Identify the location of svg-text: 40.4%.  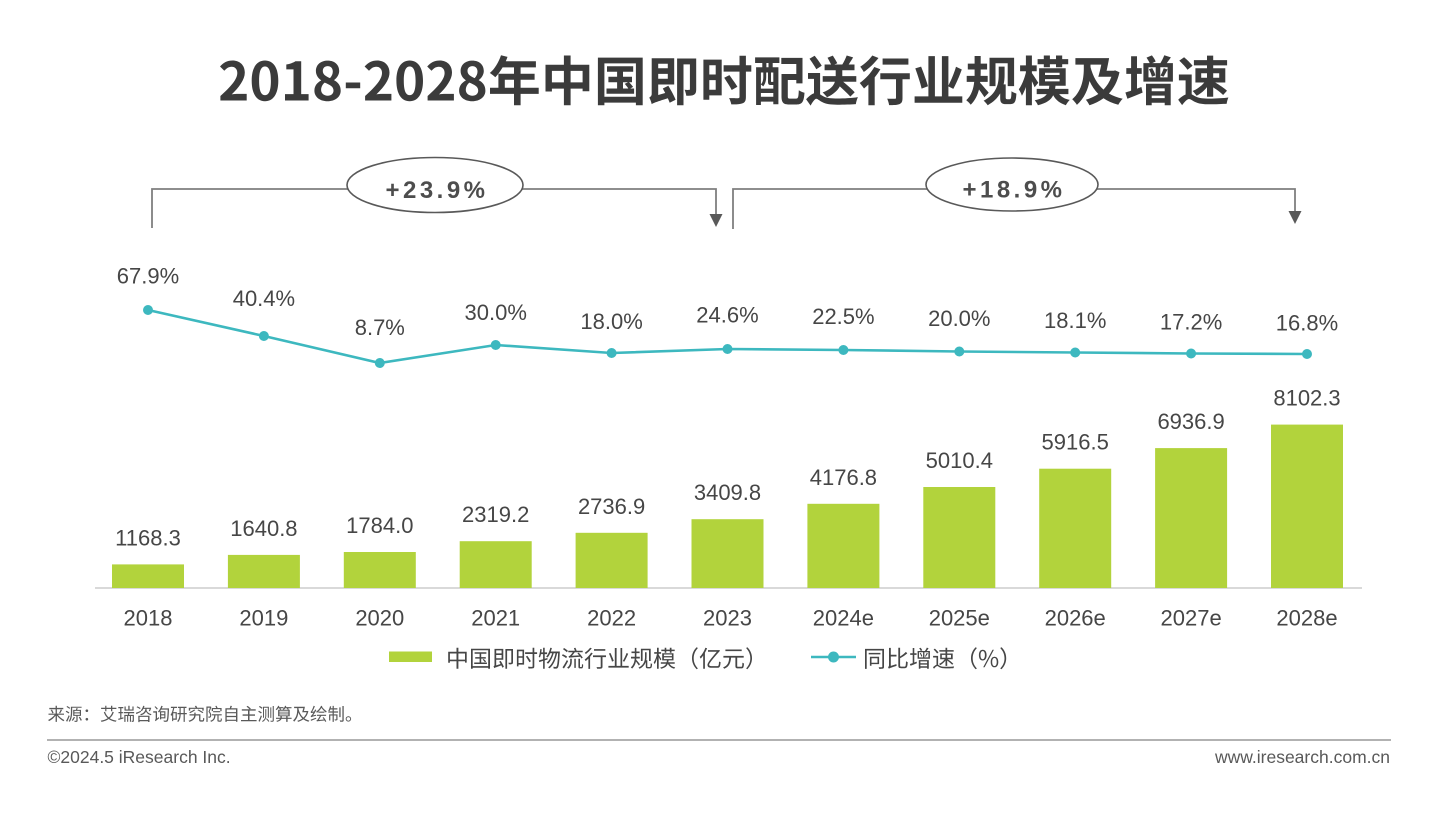
(264, 298).